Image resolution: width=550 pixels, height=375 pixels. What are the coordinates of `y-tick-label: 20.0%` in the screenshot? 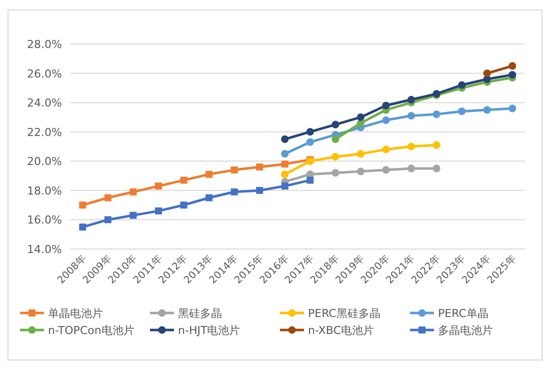 It's located at (44, 161).